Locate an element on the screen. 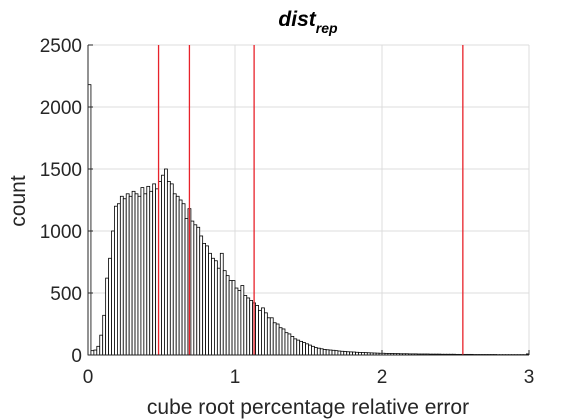 The image size is (586, 420). chart-title: distrep is located at coordinates (308, 22).